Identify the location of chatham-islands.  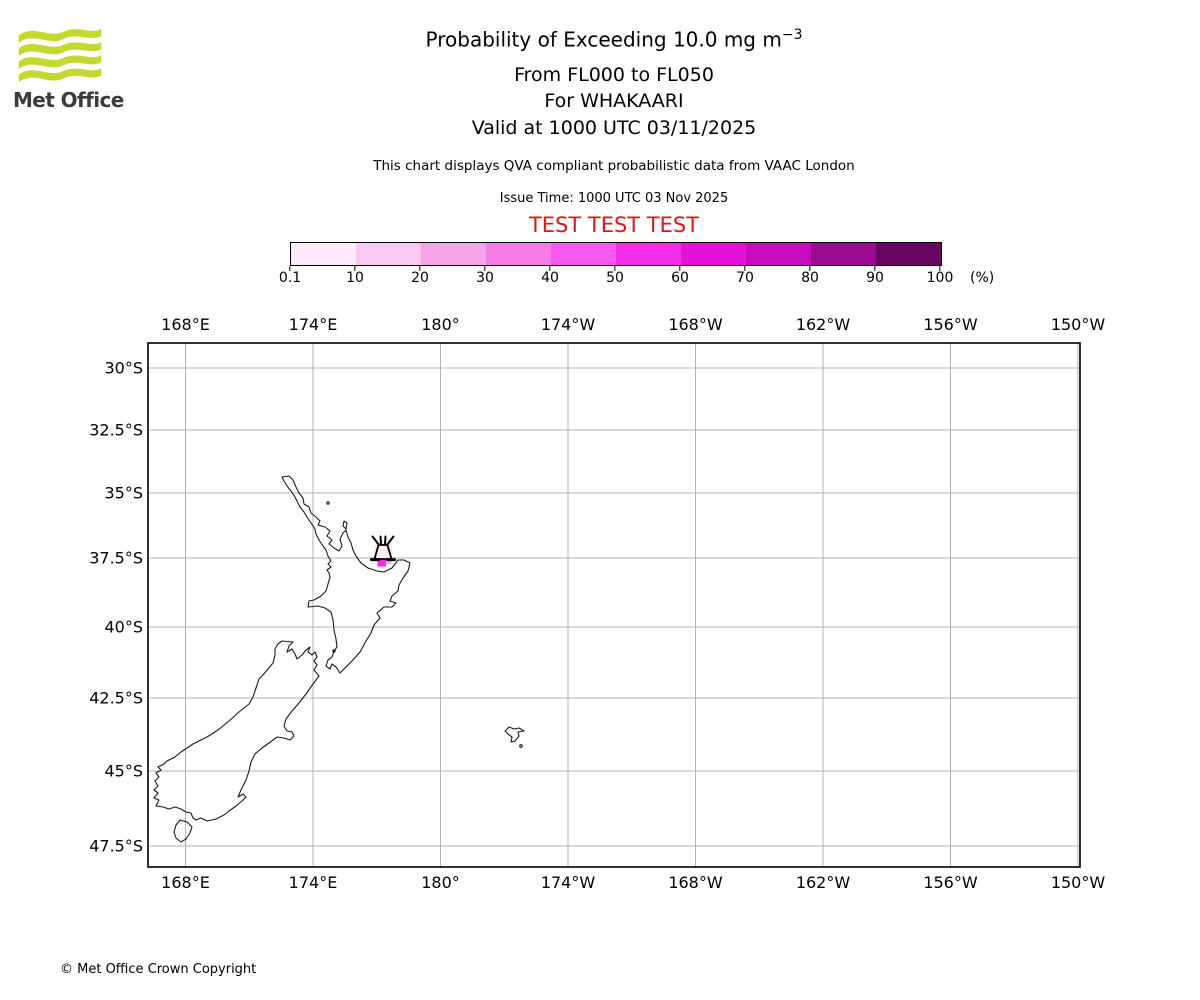
(514, 734).